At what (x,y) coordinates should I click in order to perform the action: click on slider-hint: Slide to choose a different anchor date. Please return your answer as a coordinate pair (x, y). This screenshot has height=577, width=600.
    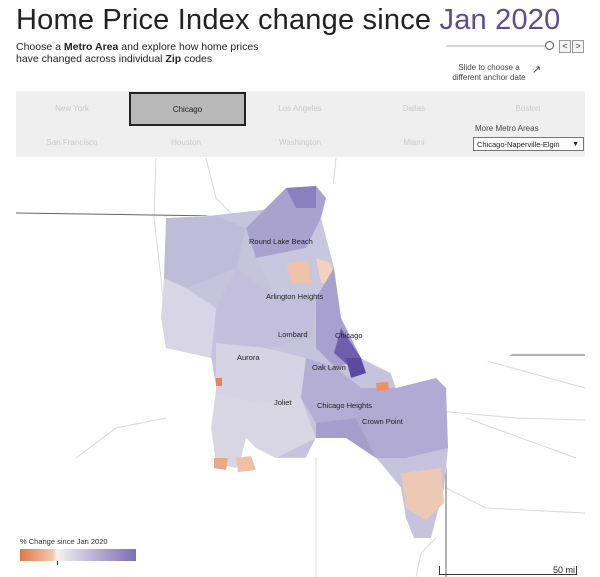
    Looking at the image, I should click on (489, 72).